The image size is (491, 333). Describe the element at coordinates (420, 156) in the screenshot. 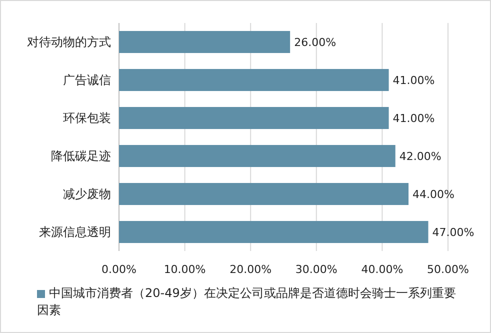

I see `data-label: 42.00%` at that location.